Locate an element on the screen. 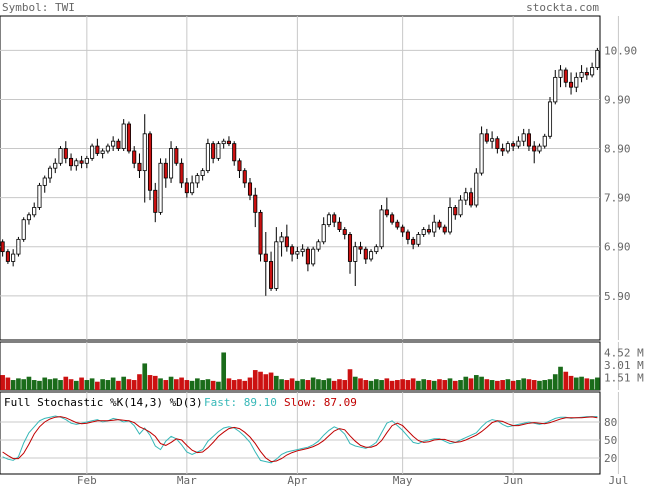 Image resolution: width=655 pixels, height=486 pixels. source-label: stockta.com is located at coordinates (562, 7).